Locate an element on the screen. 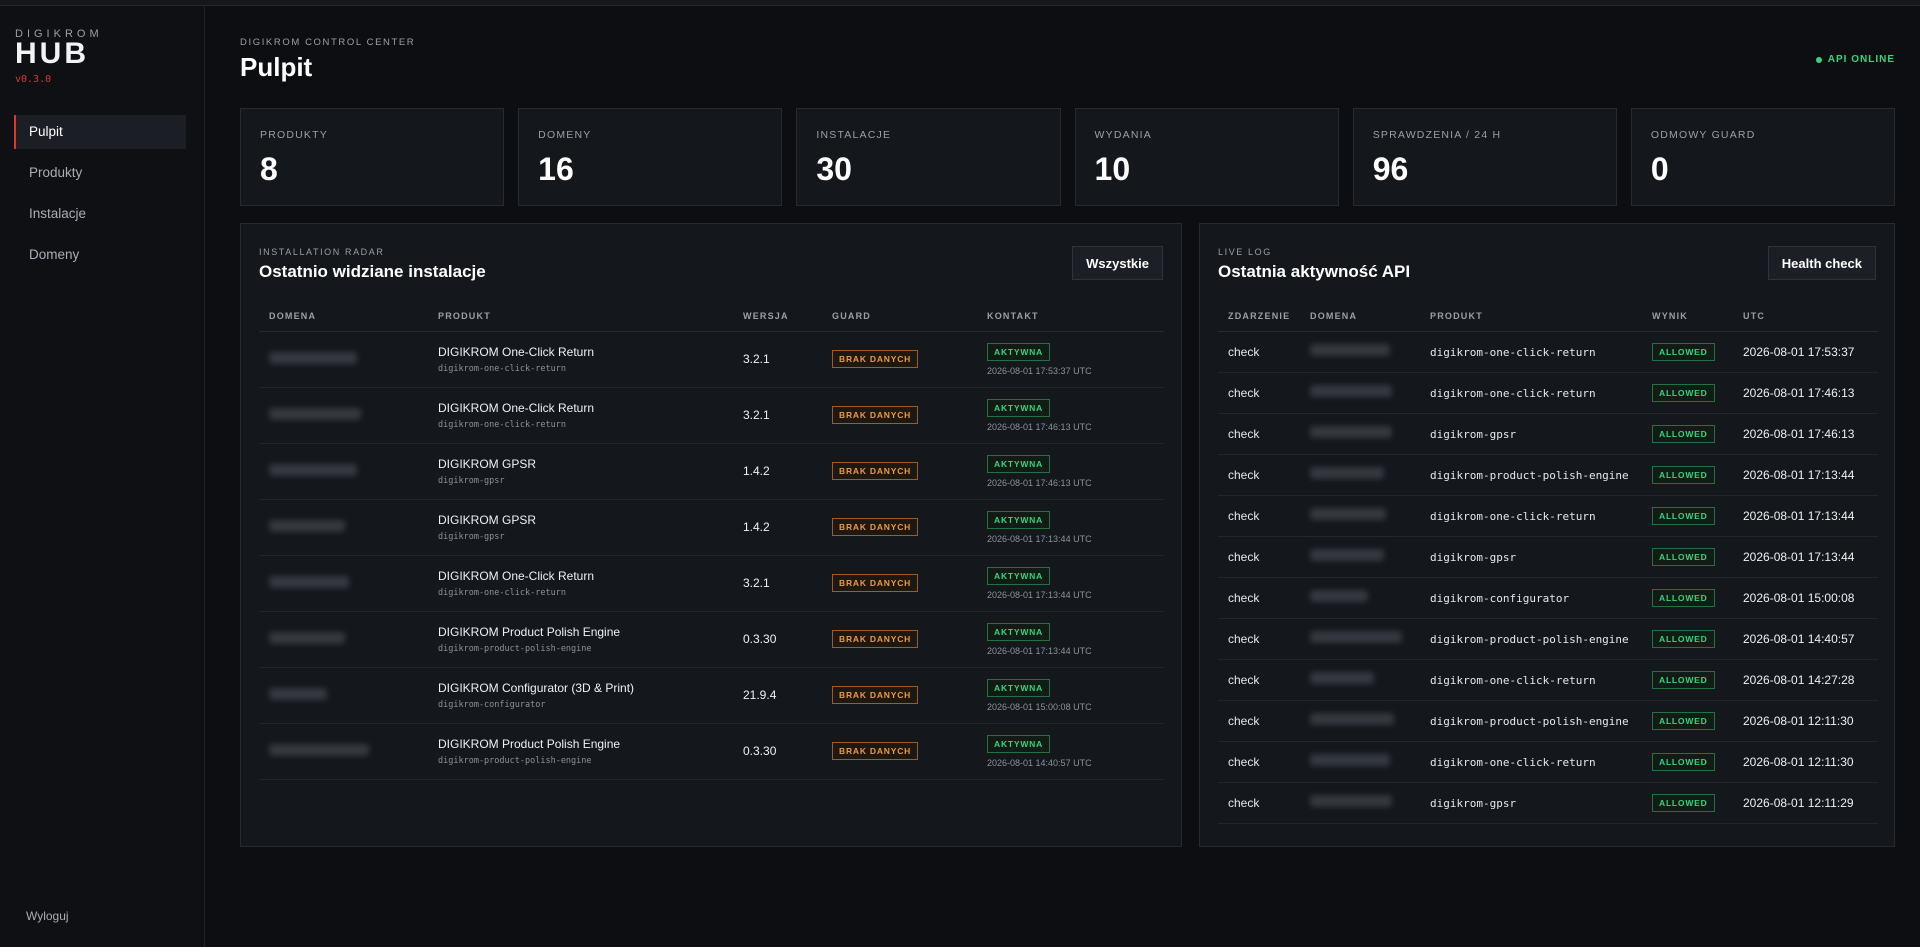 The width and height of the screenshot is (1920, 947). version-value: 3.2.1 is located at coordinates (756, 415).